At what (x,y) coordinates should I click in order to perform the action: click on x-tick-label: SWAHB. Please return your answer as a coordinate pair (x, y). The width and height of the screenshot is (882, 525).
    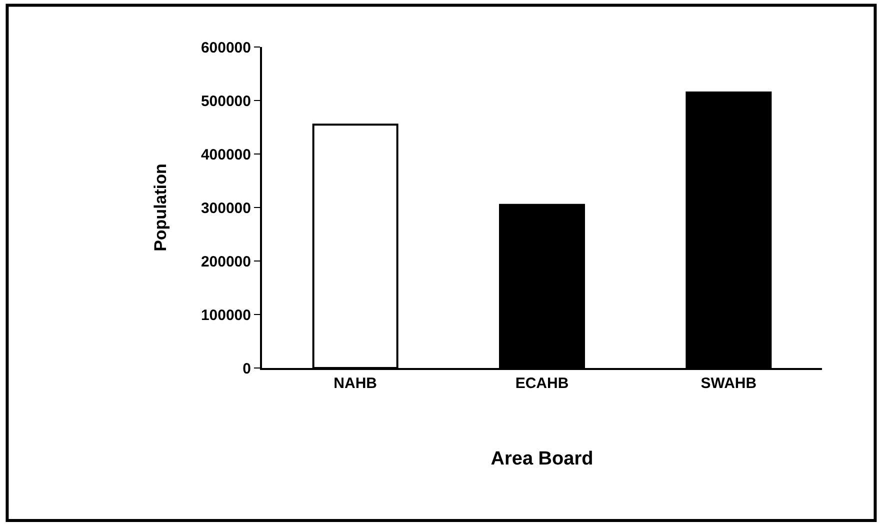
    Looking at the image, I should click on (728, 383).